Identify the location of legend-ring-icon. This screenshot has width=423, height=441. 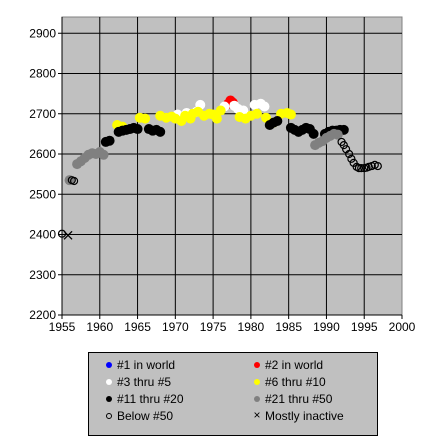
(109, 416).